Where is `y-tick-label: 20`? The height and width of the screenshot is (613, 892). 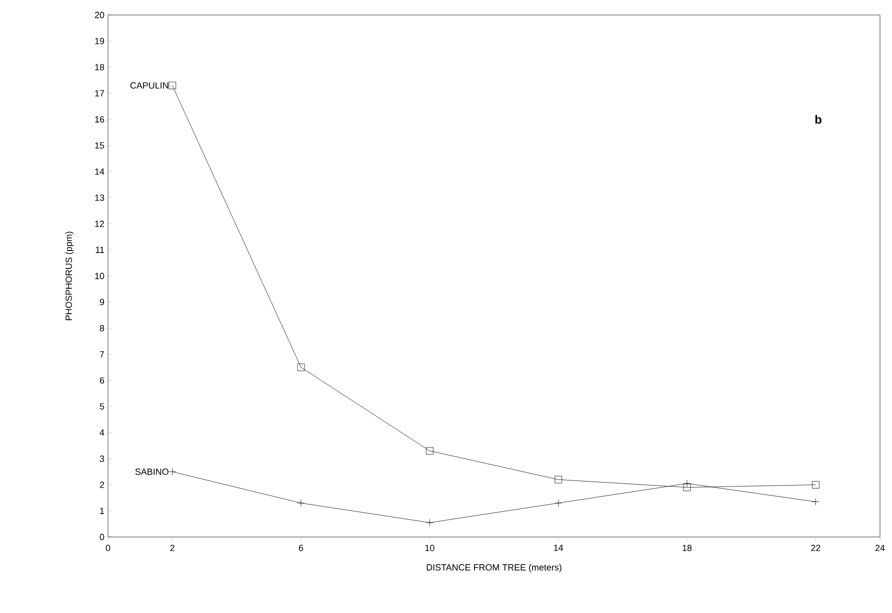
y-tick-label: 20 is located at coordinates (99, 15).